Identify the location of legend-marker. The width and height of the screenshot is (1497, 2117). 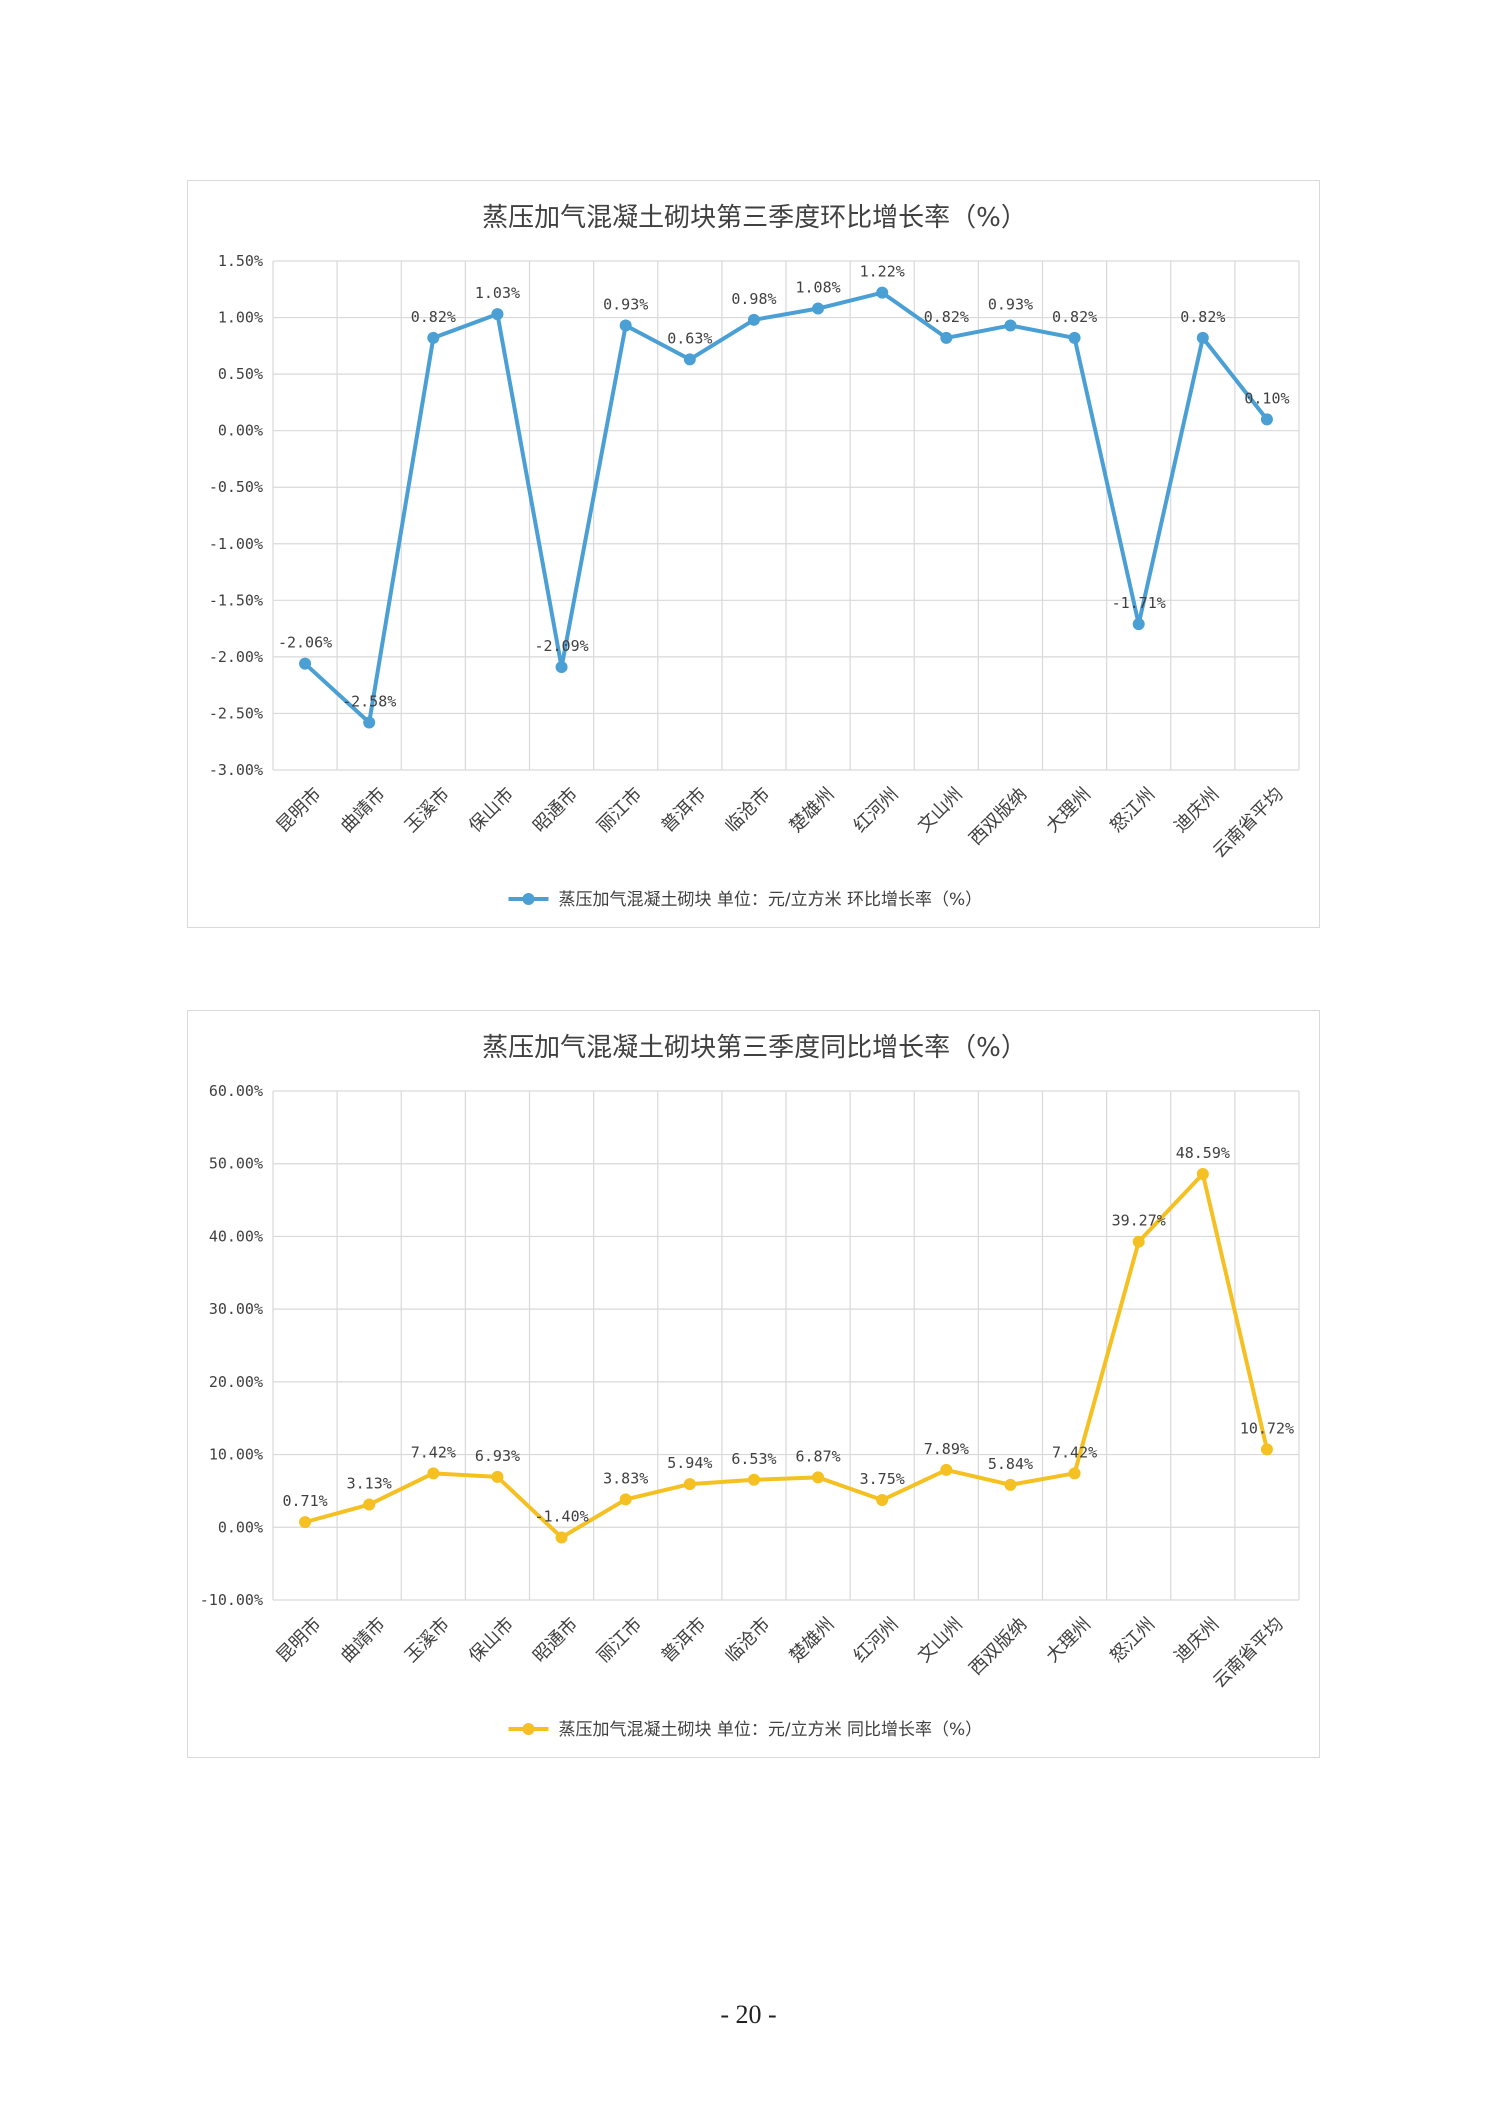
(528, 899).